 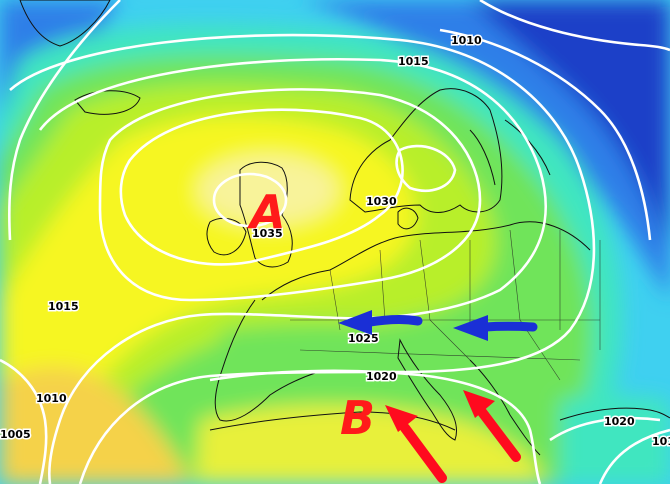 I want to click on red-arrows, so click(x=453, y=436).